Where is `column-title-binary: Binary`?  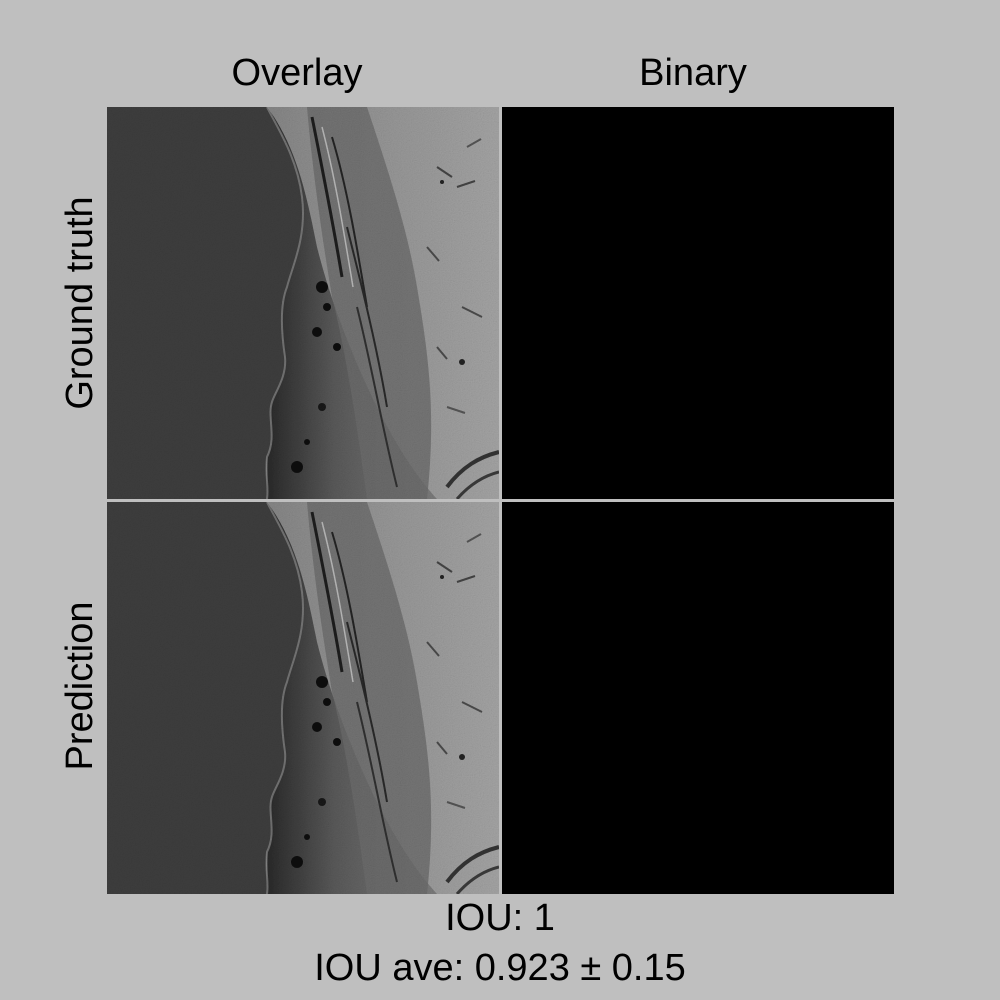
column-title-binary: Binary is located at coordinates (693, 73).